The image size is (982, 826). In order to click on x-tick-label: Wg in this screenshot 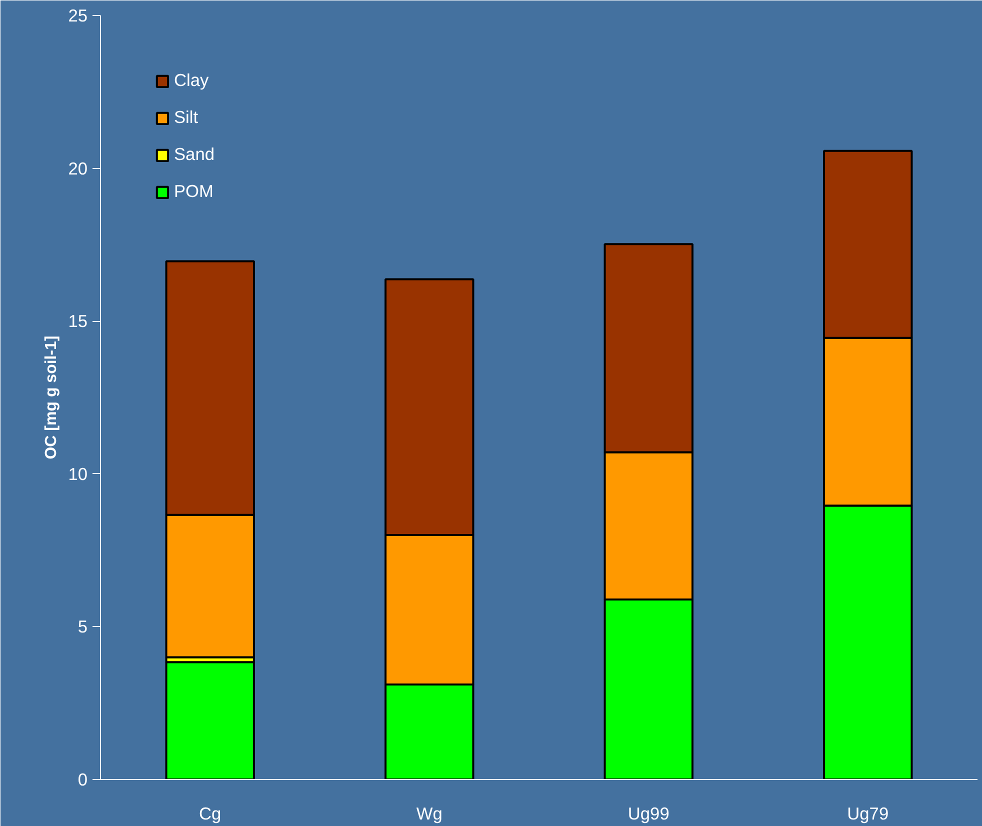, I will do `click(429, 814)`.